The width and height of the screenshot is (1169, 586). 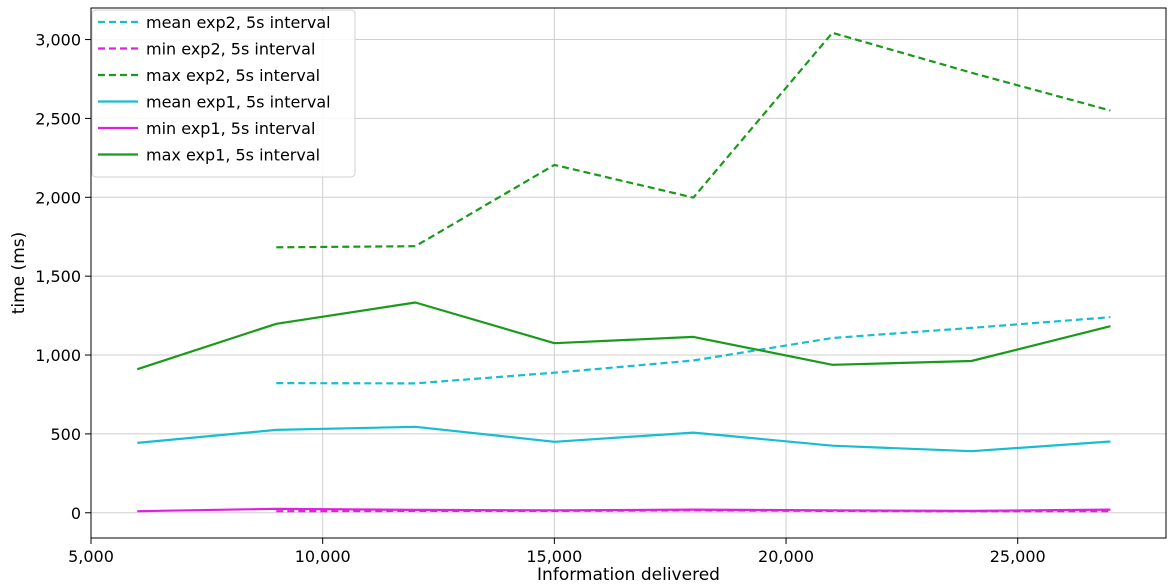 What do you see at coordinates (238, 22) in the screenshot?
I see `legend-label: mean exp2, 5s interval` at bounding box center [238, 22].